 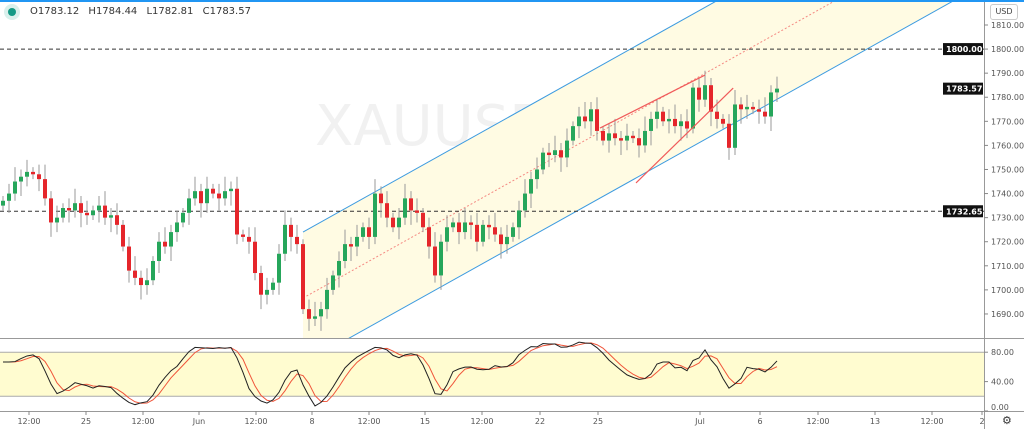 I want to click on price-tick-label: 1690.00, so click(x=1007, y=314).